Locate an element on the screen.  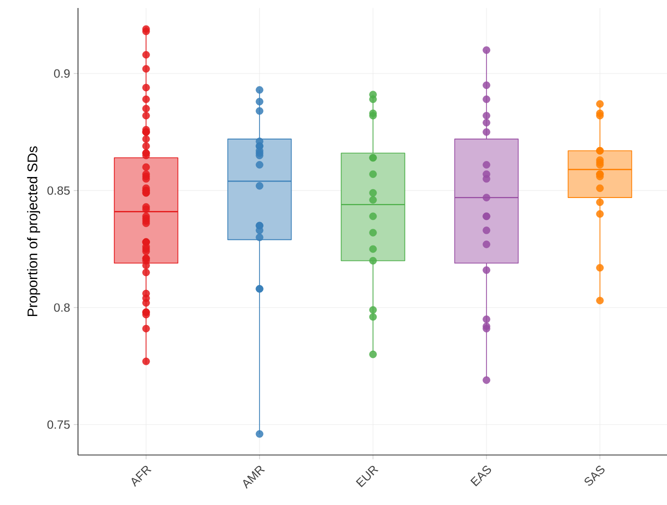
y-tick-label: 0.8 is located at coordinates (62, 307).